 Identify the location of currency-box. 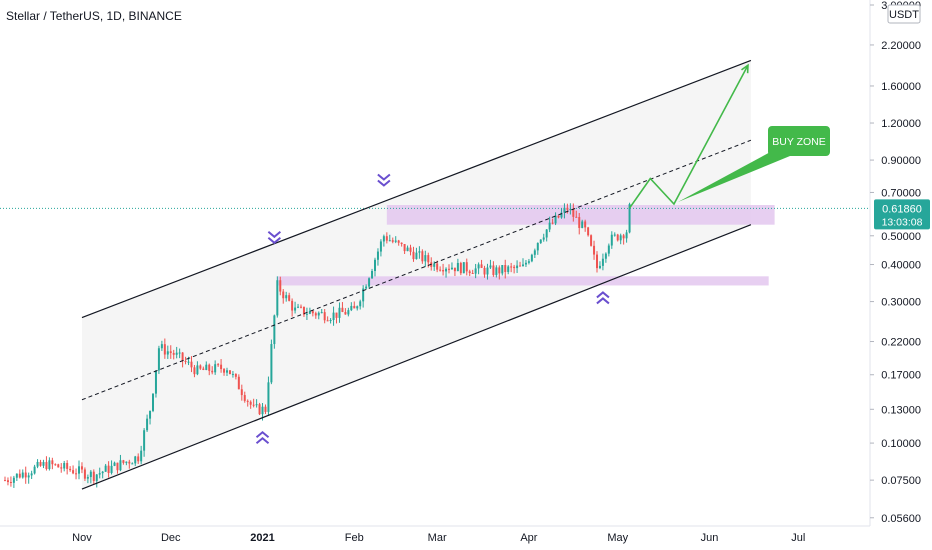
(904, 14).